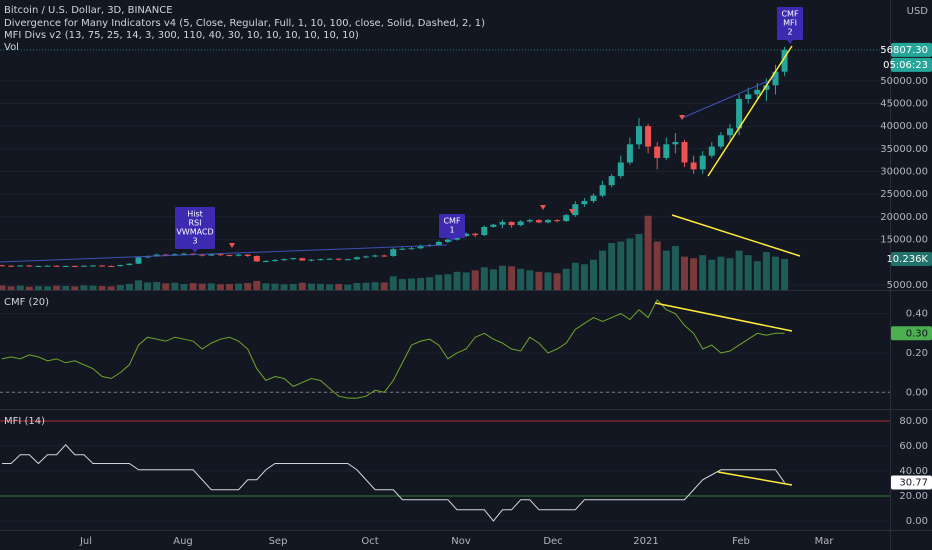 Image resolution: width=932 pixels, height=550 pixels. I want to click on x-tick-label: Nov, so click(461, 541).